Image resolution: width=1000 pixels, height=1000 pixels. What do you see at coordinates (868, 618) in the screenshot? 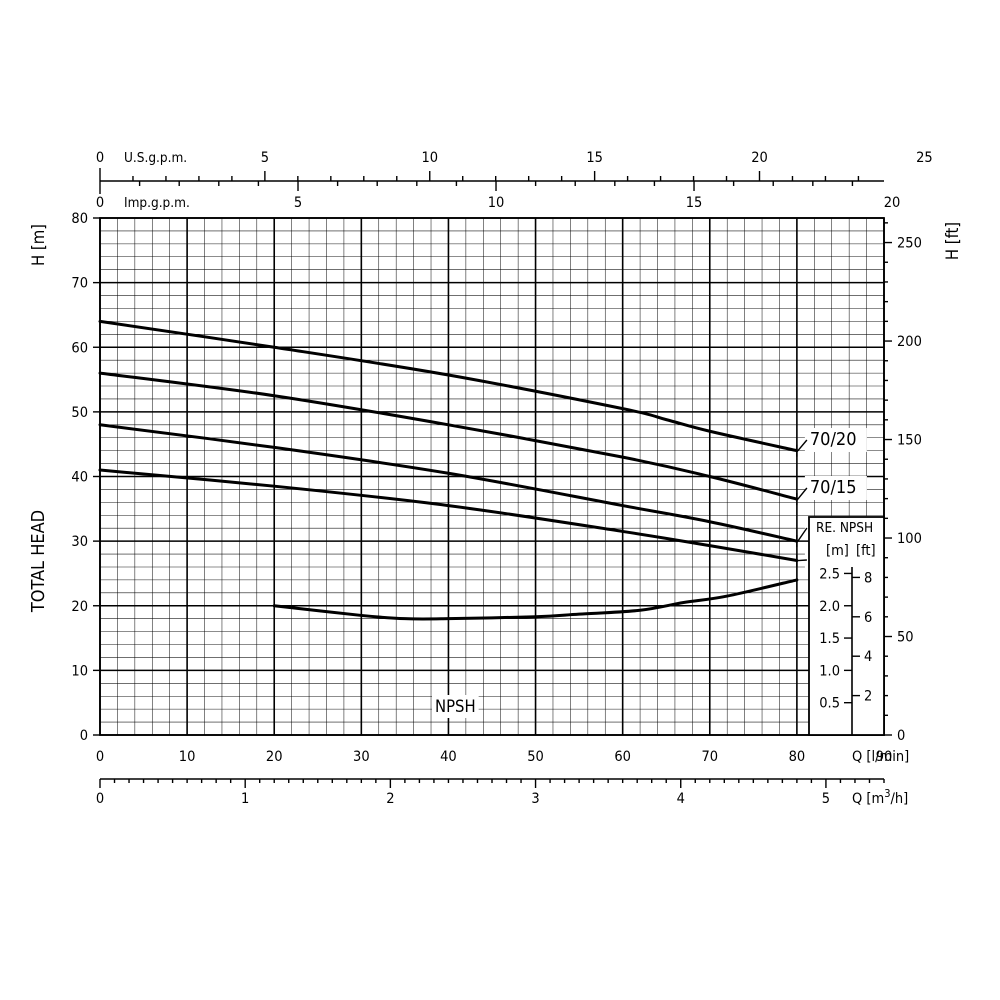
I see `npsh-ft-tick-label: 6` at bounding box center [868, 618].